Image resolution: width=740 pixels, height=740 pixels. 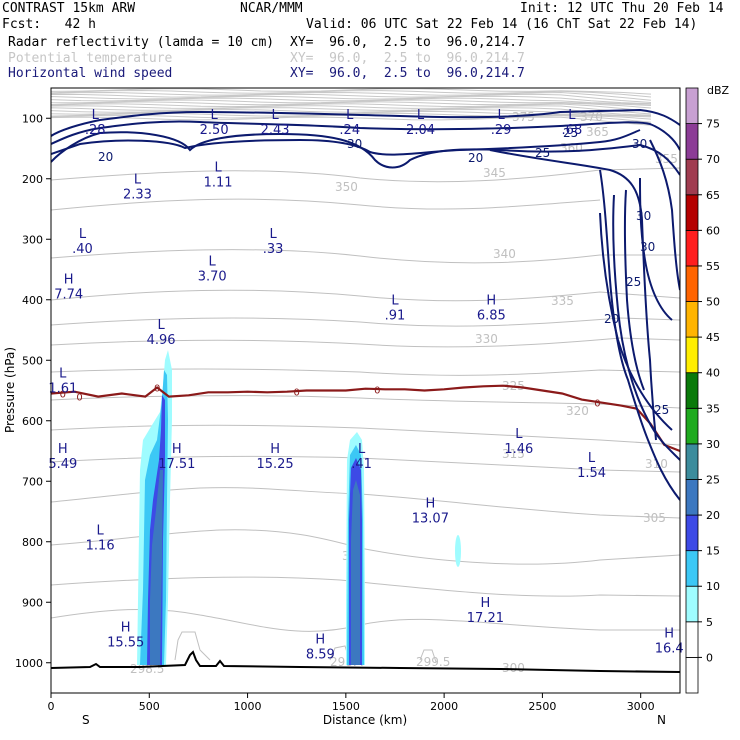 What do you see at coordinates (486, 339) in the screenshot?
I see `theta-label: 330` at bounding box center [486, 339].